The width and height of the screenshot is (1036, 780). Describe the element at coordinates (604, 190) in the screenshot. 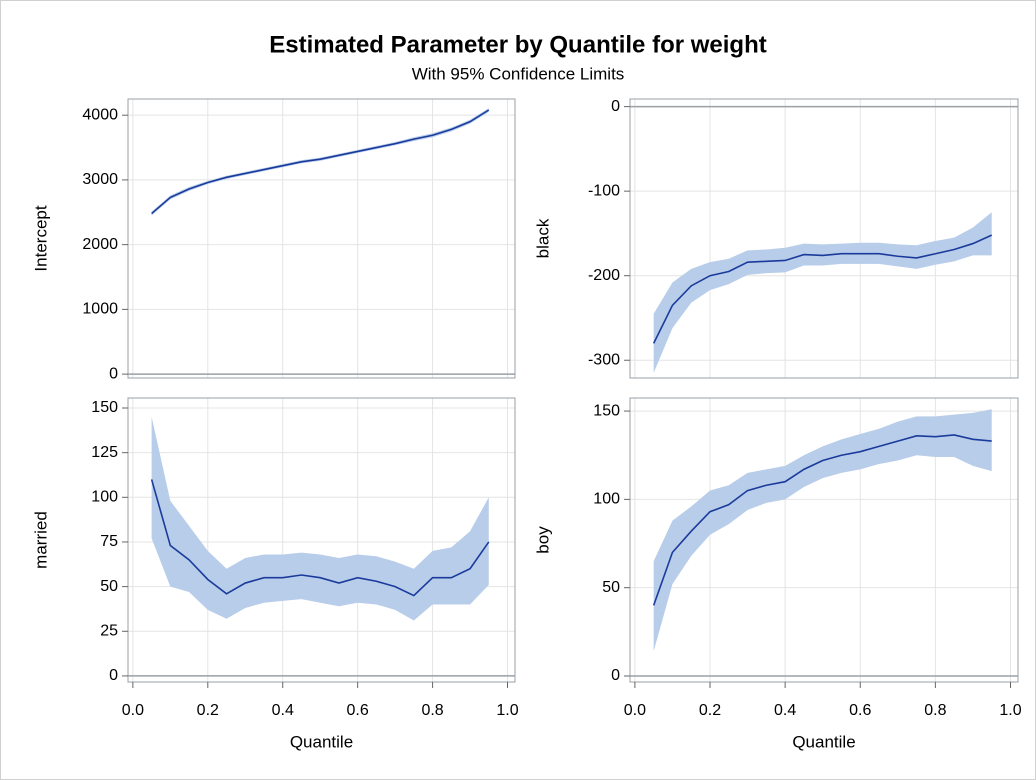

I see `y-tick-label: -100` at that location.